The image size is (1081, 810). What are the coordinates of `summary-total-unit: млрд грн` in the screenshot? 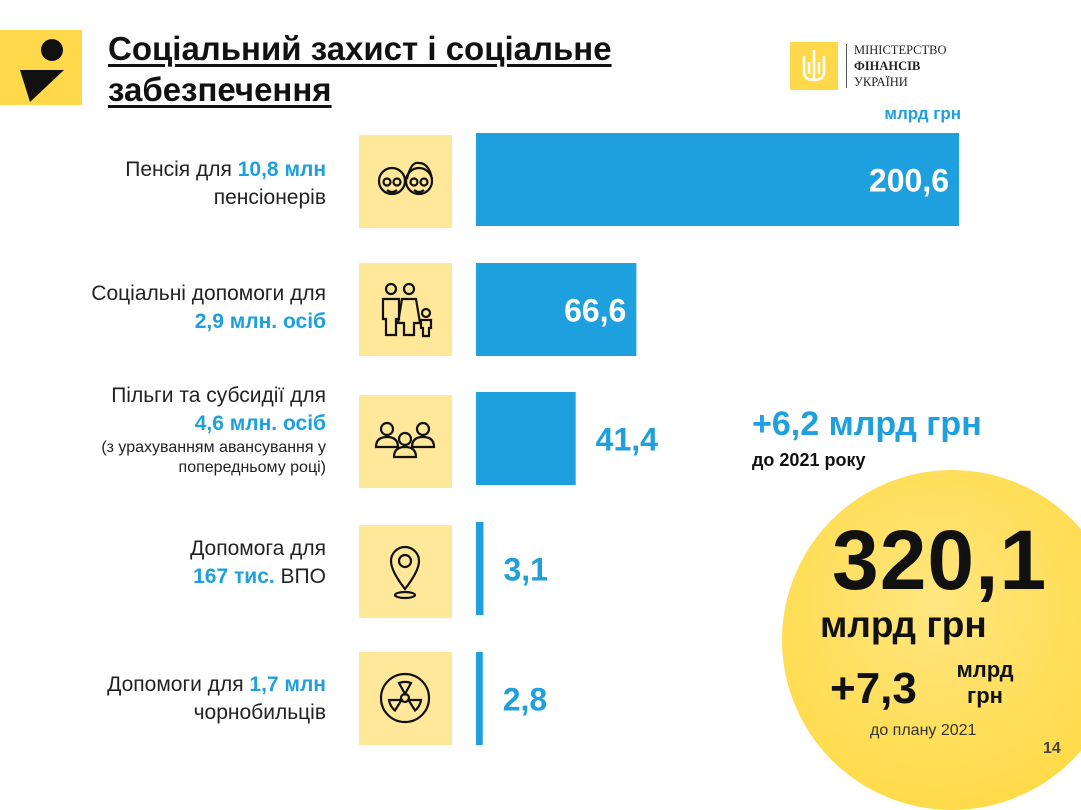 It's located at (903, 624).